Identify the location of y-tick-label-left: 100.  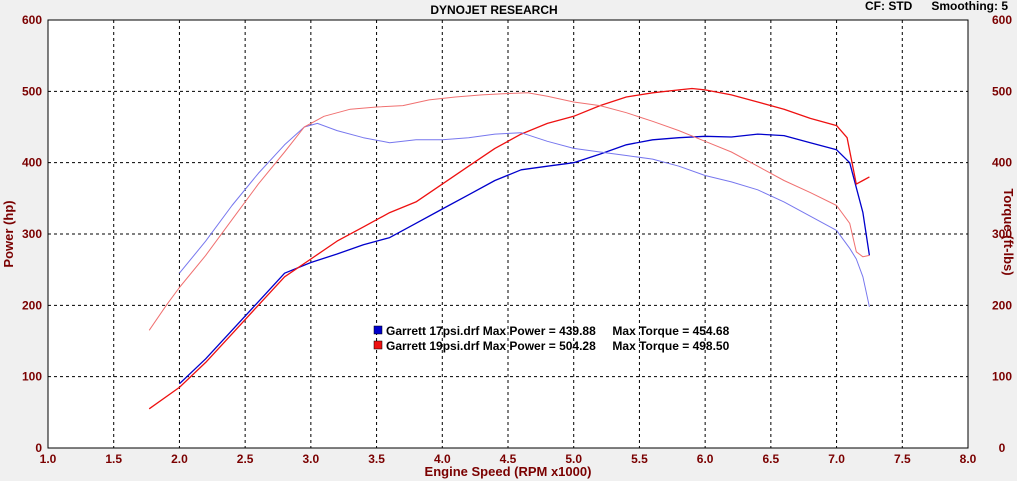
(32, 377).